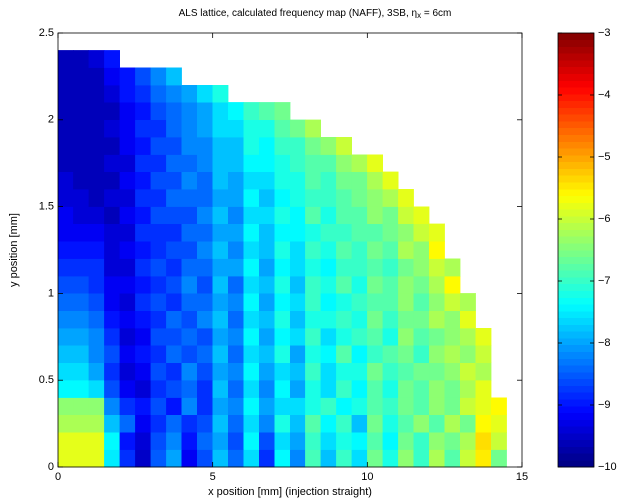  What do you see at coordinates (51, 467) in the screenshot?
I see `y-tick-label: 0` at bounding box center [51, 467].